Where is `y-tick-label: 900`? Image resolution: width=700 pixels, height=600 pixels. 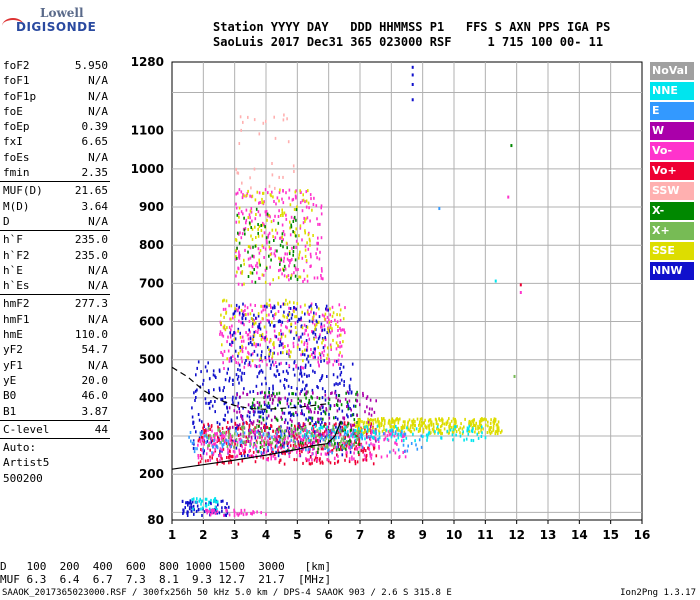
y-tick-label: 900 is located at coordinates (151, 207).